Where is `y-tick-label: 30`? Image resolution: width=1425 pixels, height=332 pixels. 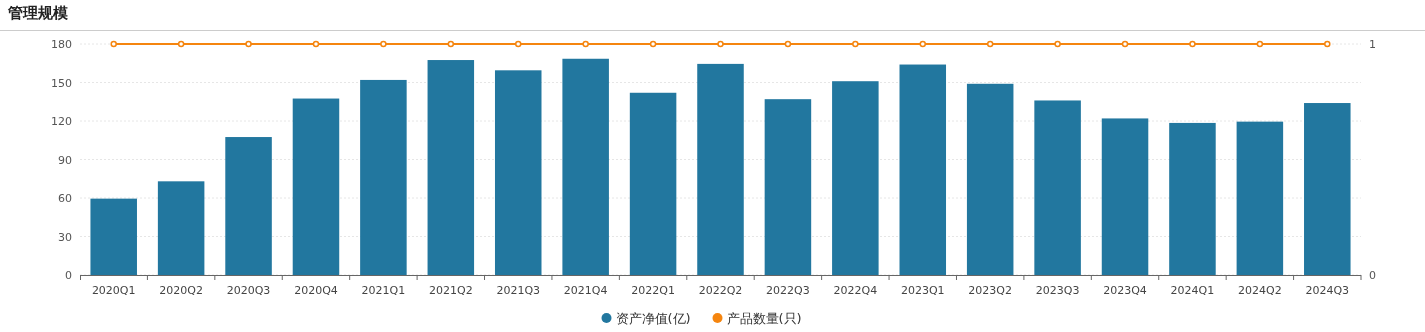 y-tick-label: 30 is located at coordinates (65, 237).